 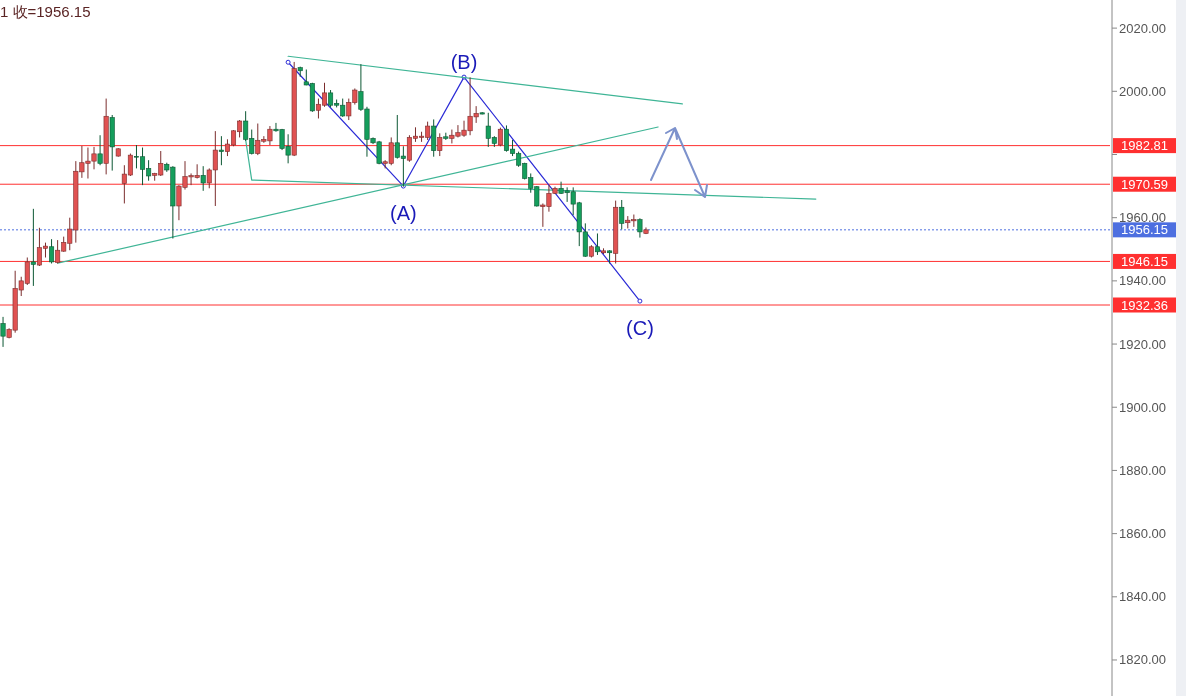 I want to click on annotation: 1 收=1956.15, so click(x=45, y=11).